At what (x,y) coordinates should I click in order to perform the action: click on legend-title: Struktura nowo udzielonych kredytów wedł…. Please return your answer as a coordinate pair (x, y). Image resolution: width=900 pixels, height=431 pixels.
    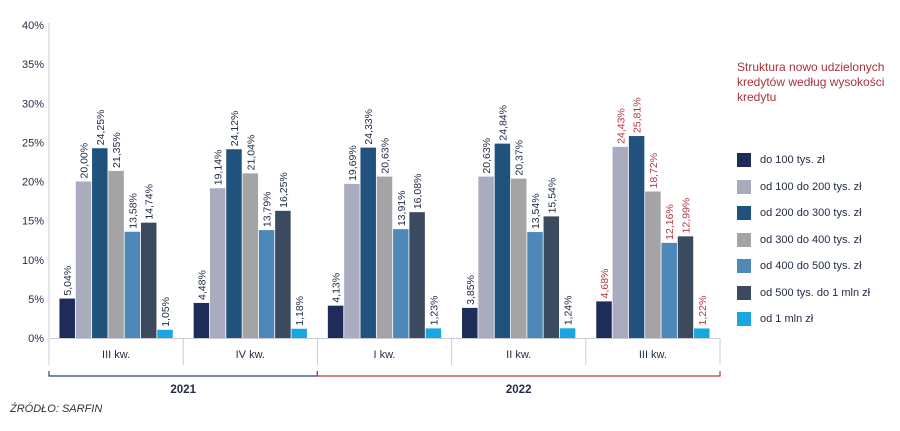
    Looking at the image, I should click on (811, 82).